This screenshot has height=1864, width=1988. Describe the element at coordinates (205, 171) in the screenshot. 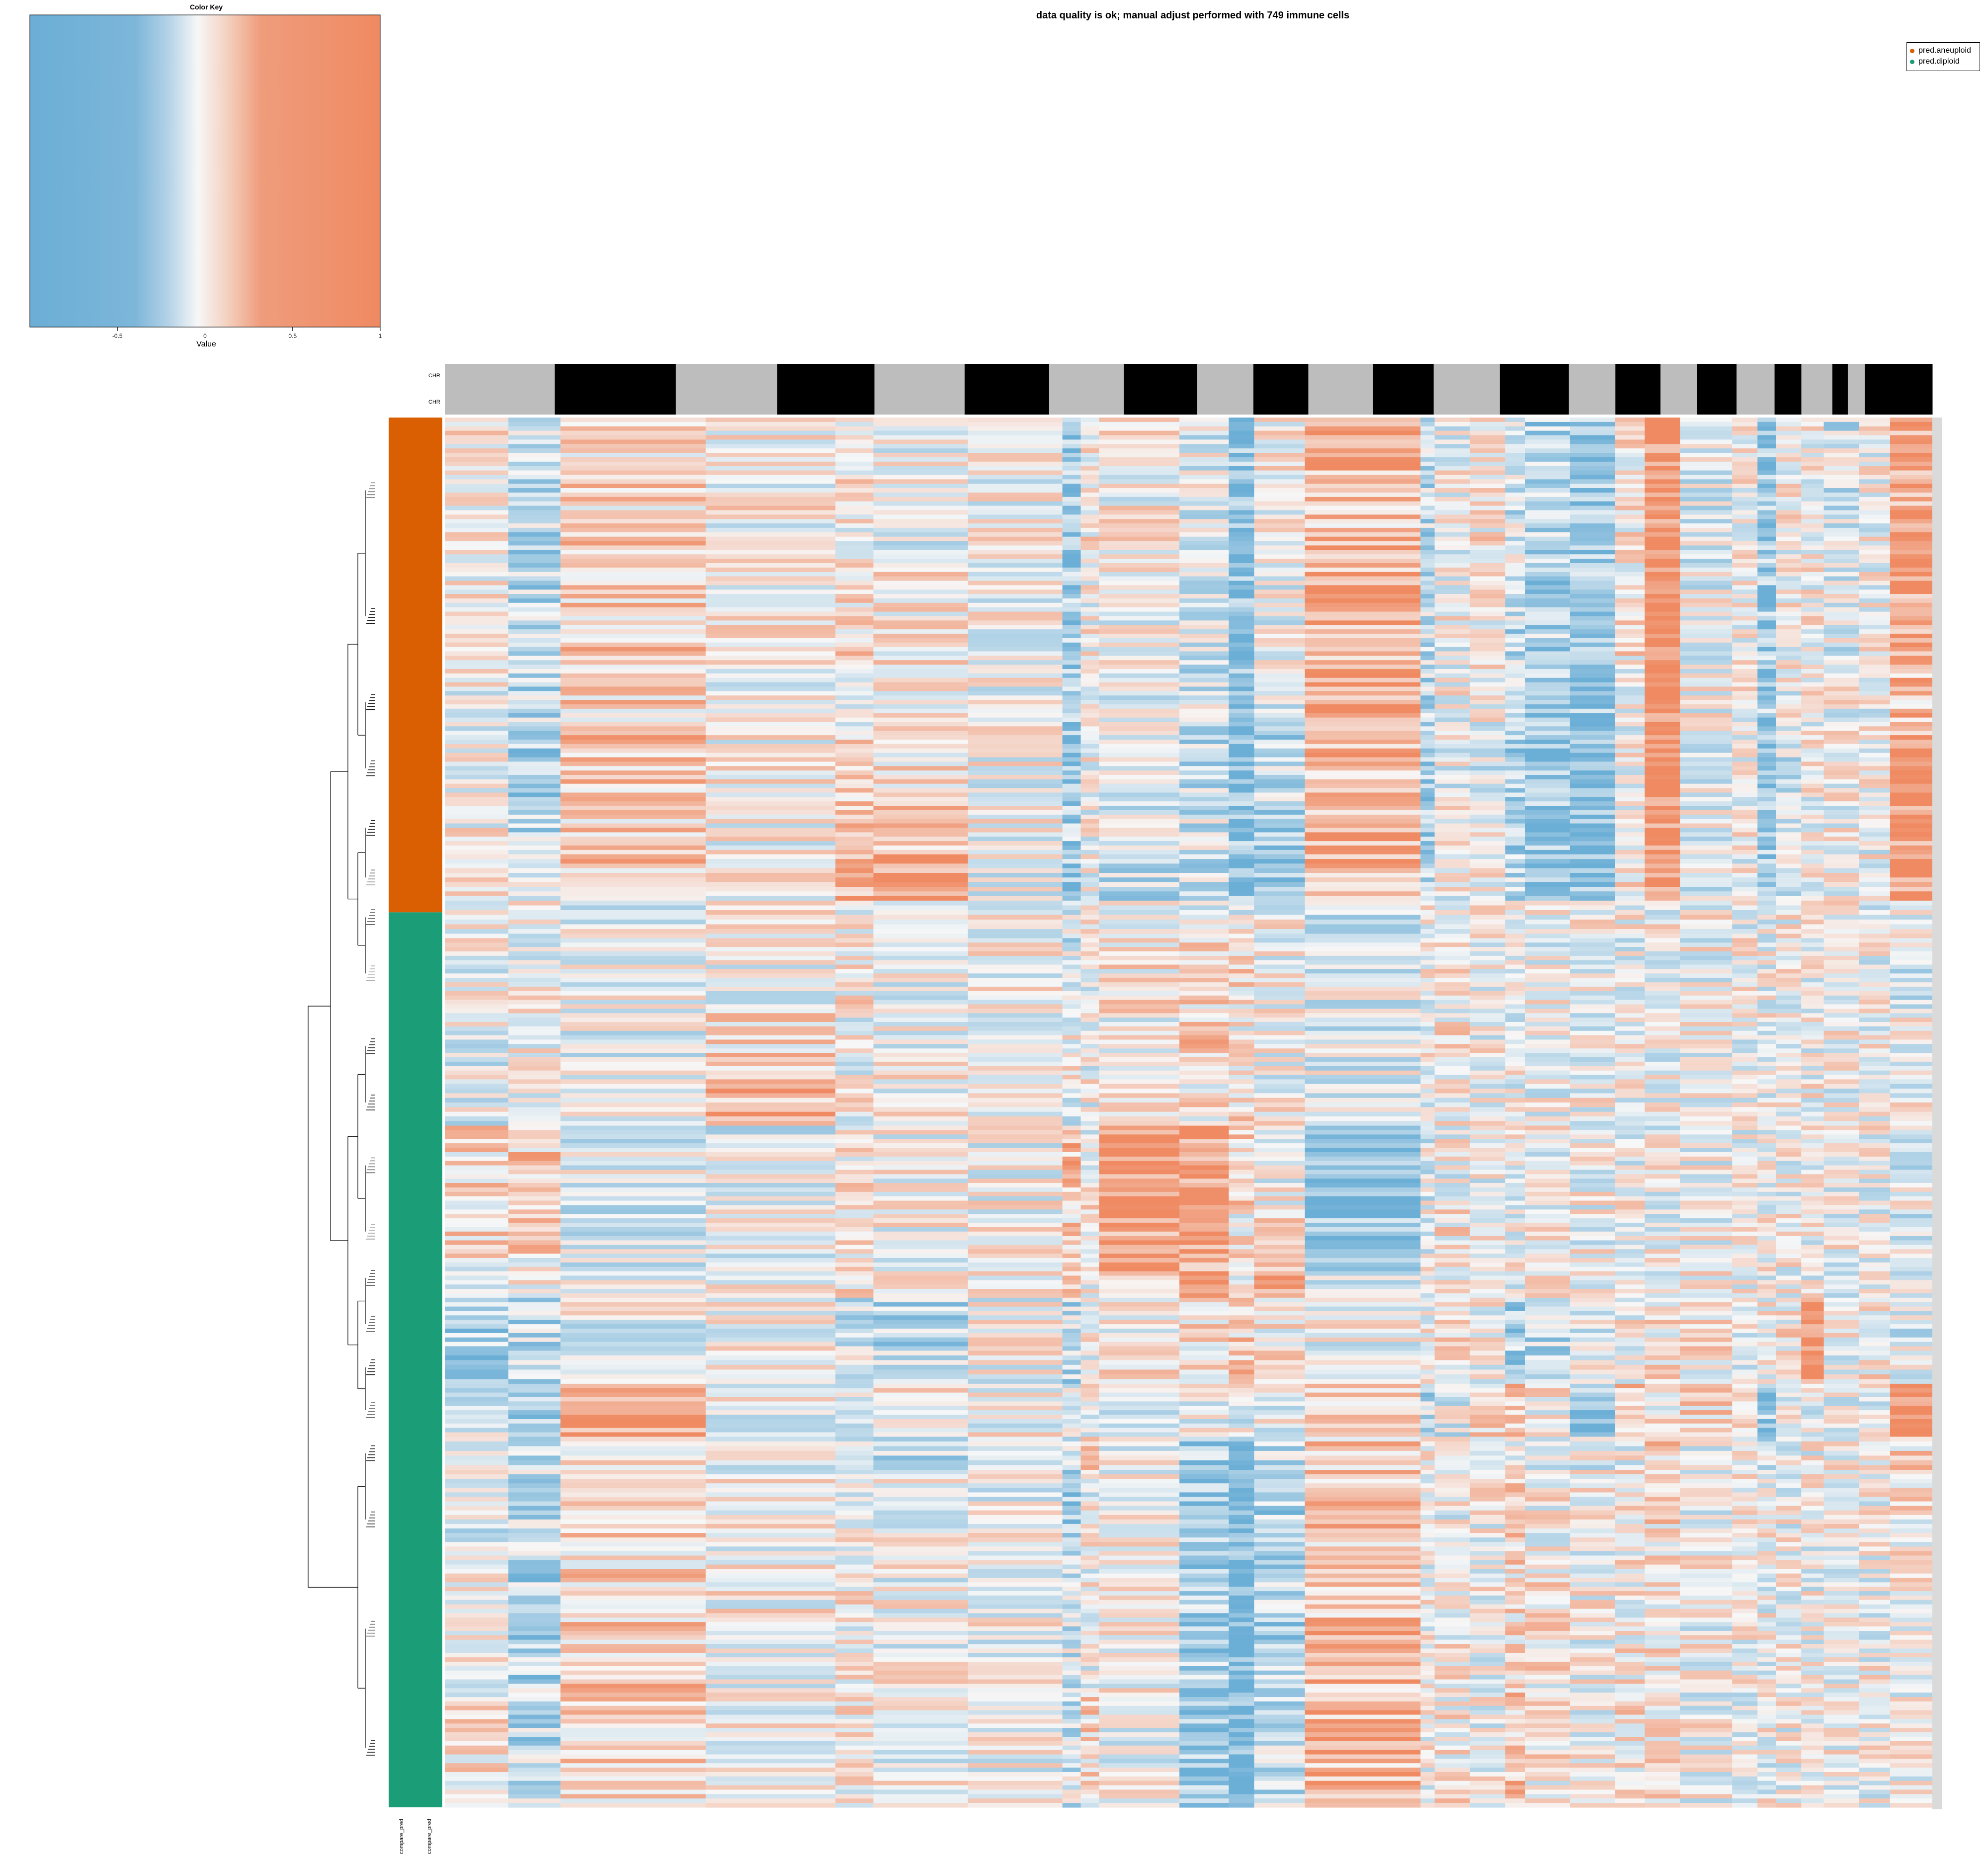

I see `color-key-gradient` at that location.